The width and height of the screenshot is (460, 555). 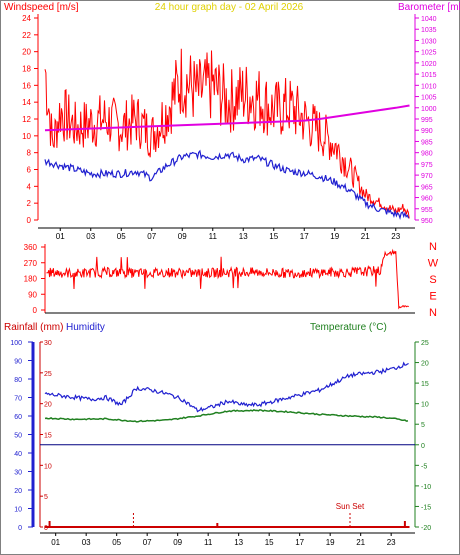 What do you see at coordinates (31, 263) in the screenshot?
I see `direction-y-tick-label: 270` at bounding box center [31, 263].